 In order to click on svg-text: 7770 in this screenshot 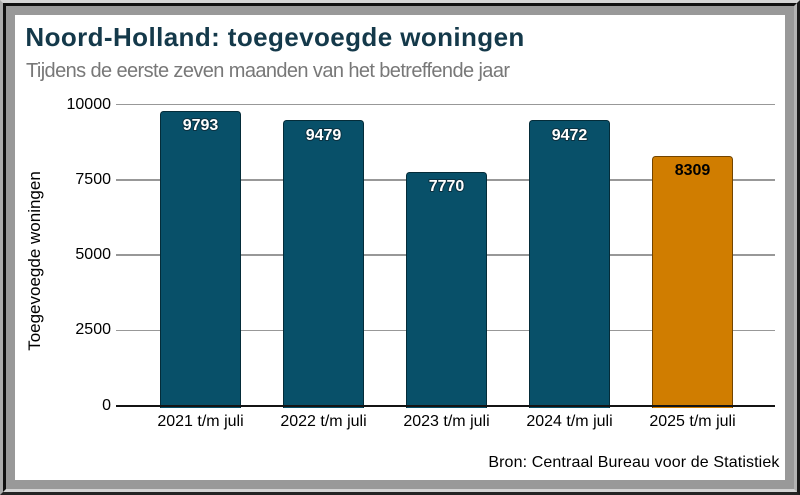, I will do `click(447, 186)`.